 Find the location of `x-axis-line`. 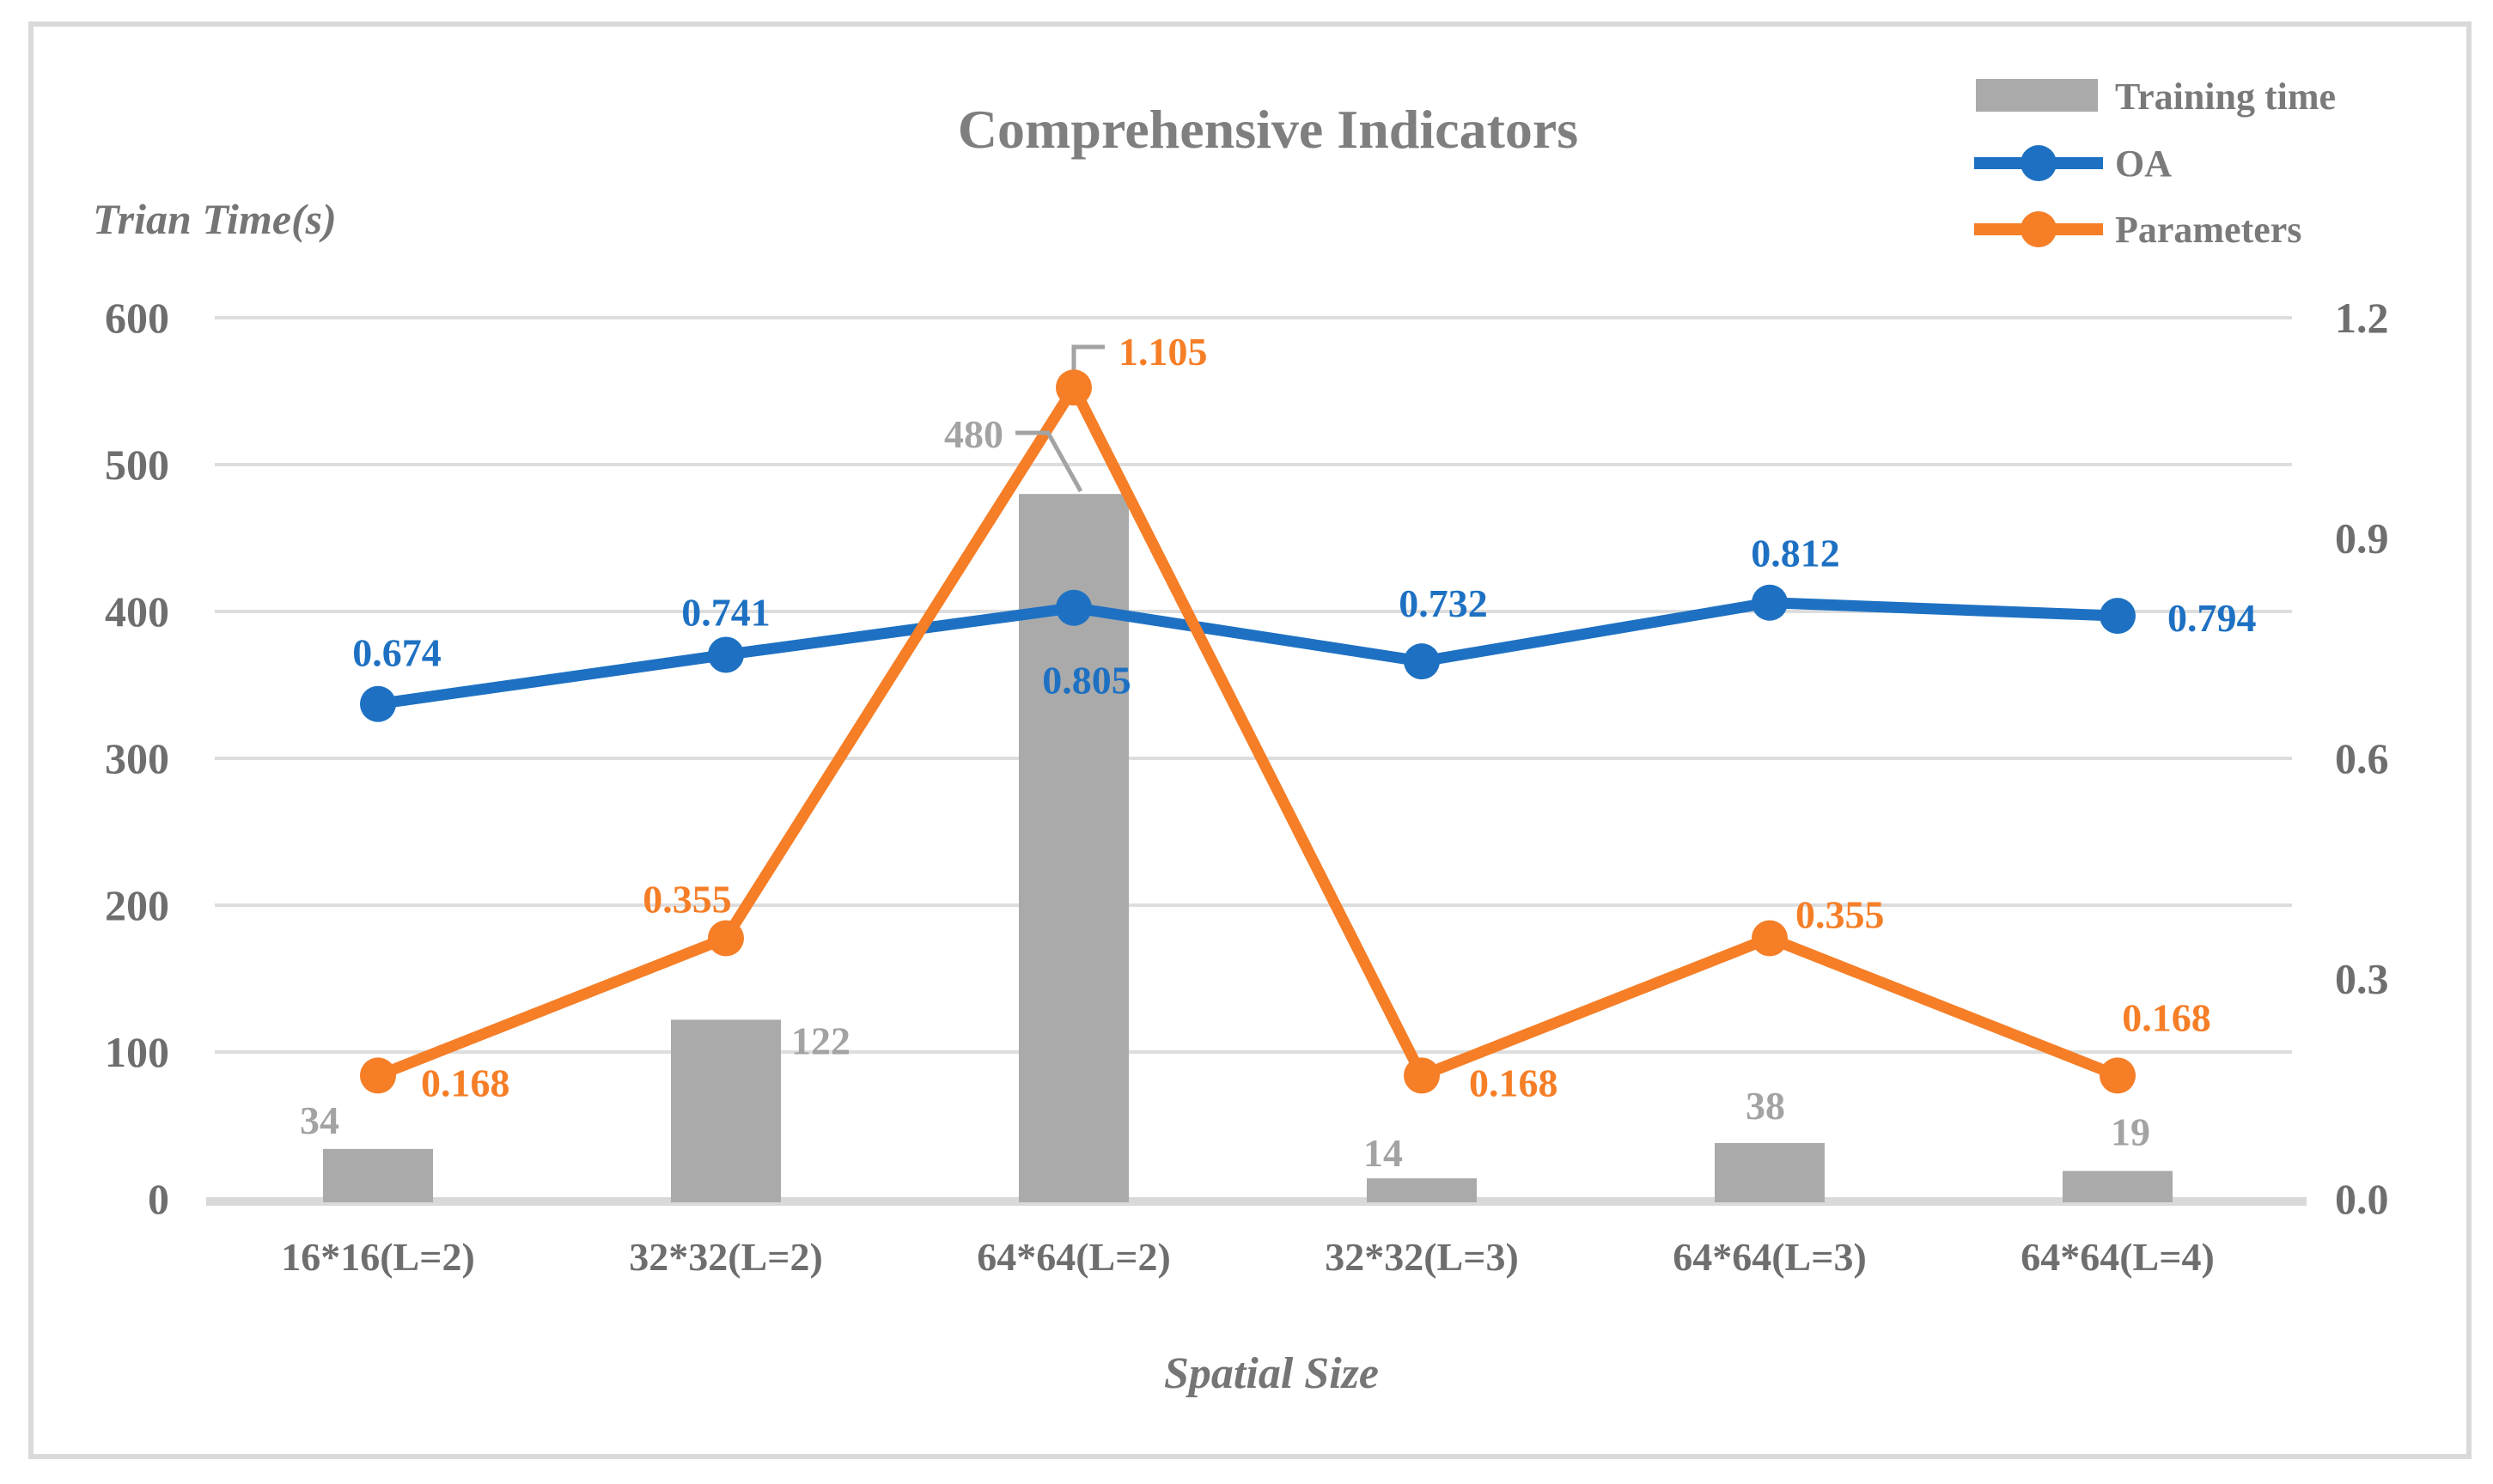

x-axis-line is located at coordinates (1256, 1201).